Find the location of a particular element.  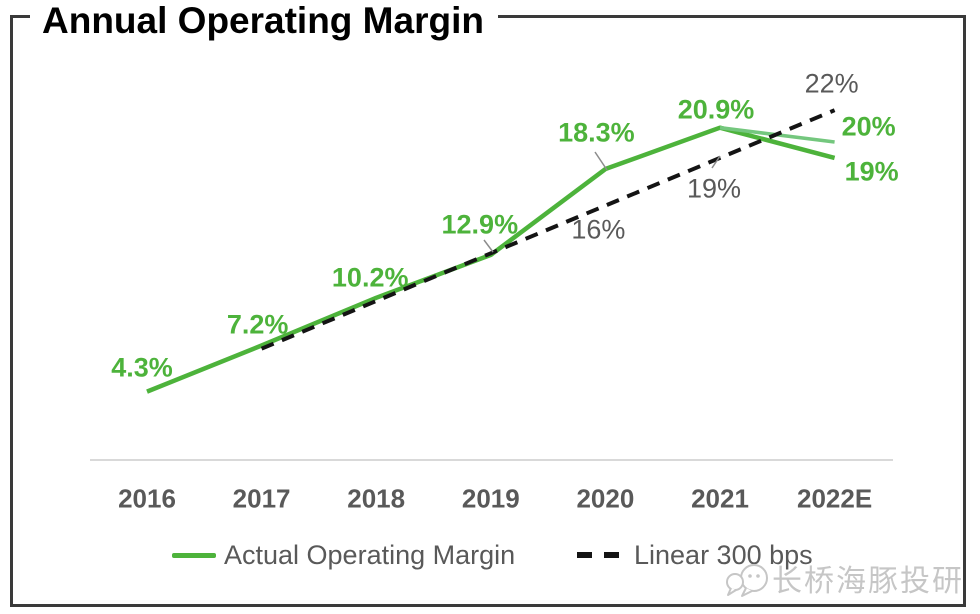

x-axis-label: 2021 is located at coordinates (720, 498).